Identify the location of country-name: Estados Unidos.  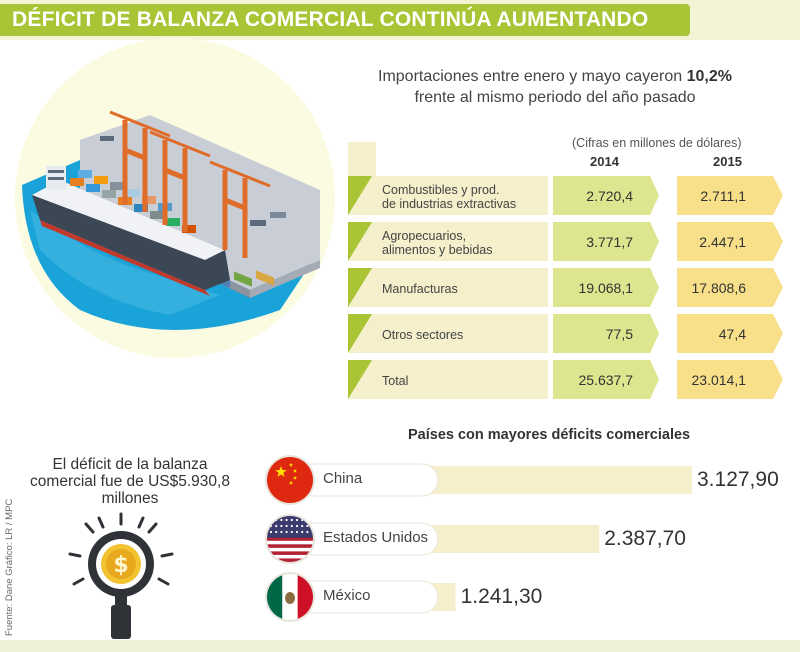
(376, 537).